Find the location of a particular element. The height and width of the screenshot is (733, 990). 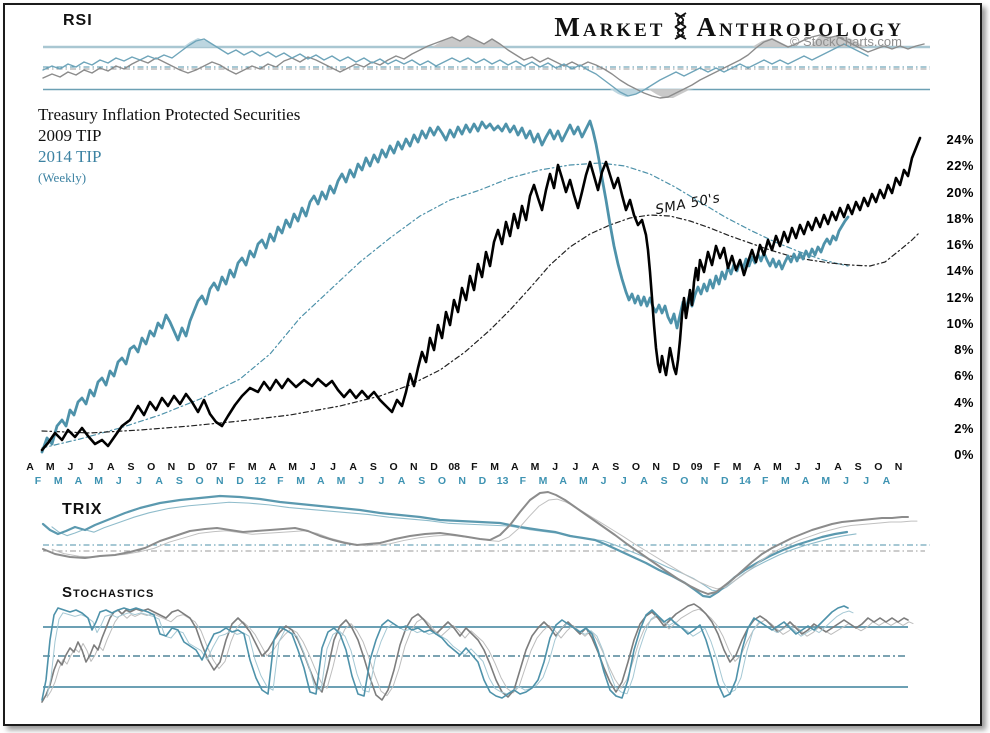

series-label-2014-tip: 2014 TIP is located at coordinates (70, 156).